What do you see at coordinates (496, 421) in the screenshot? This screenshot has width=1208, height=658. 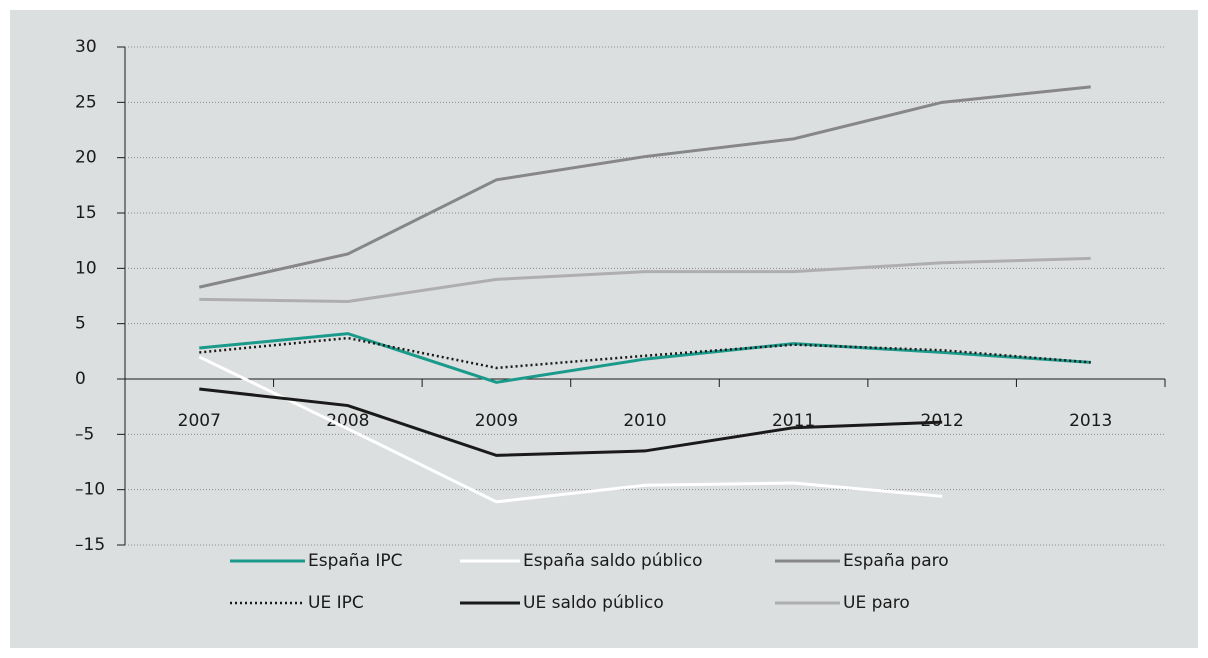 I see `x-tick-label: 2009` at bounding box center [496, 421].